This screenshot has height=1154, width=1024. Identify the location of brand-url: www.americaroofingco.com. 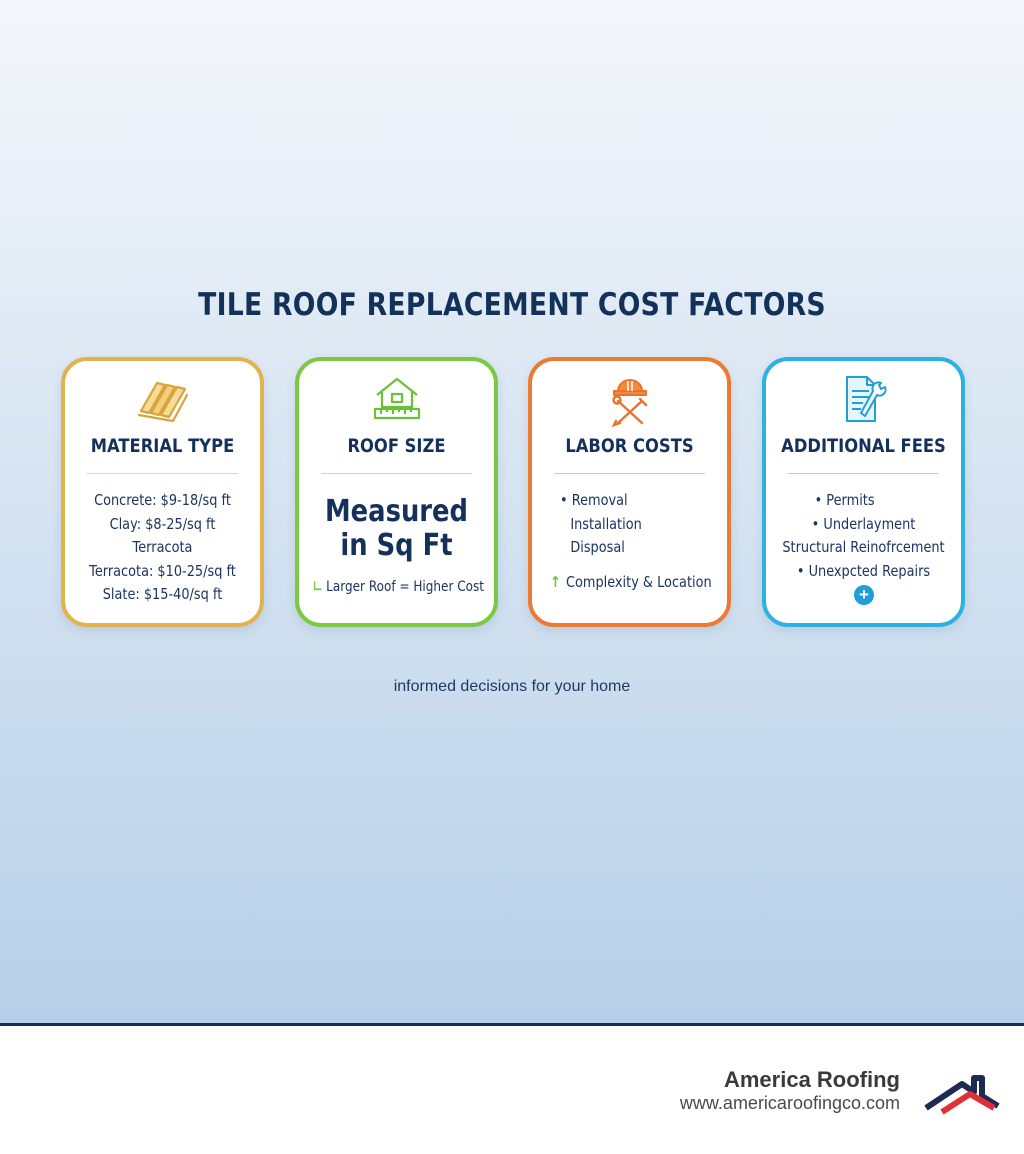
(789, 1103).